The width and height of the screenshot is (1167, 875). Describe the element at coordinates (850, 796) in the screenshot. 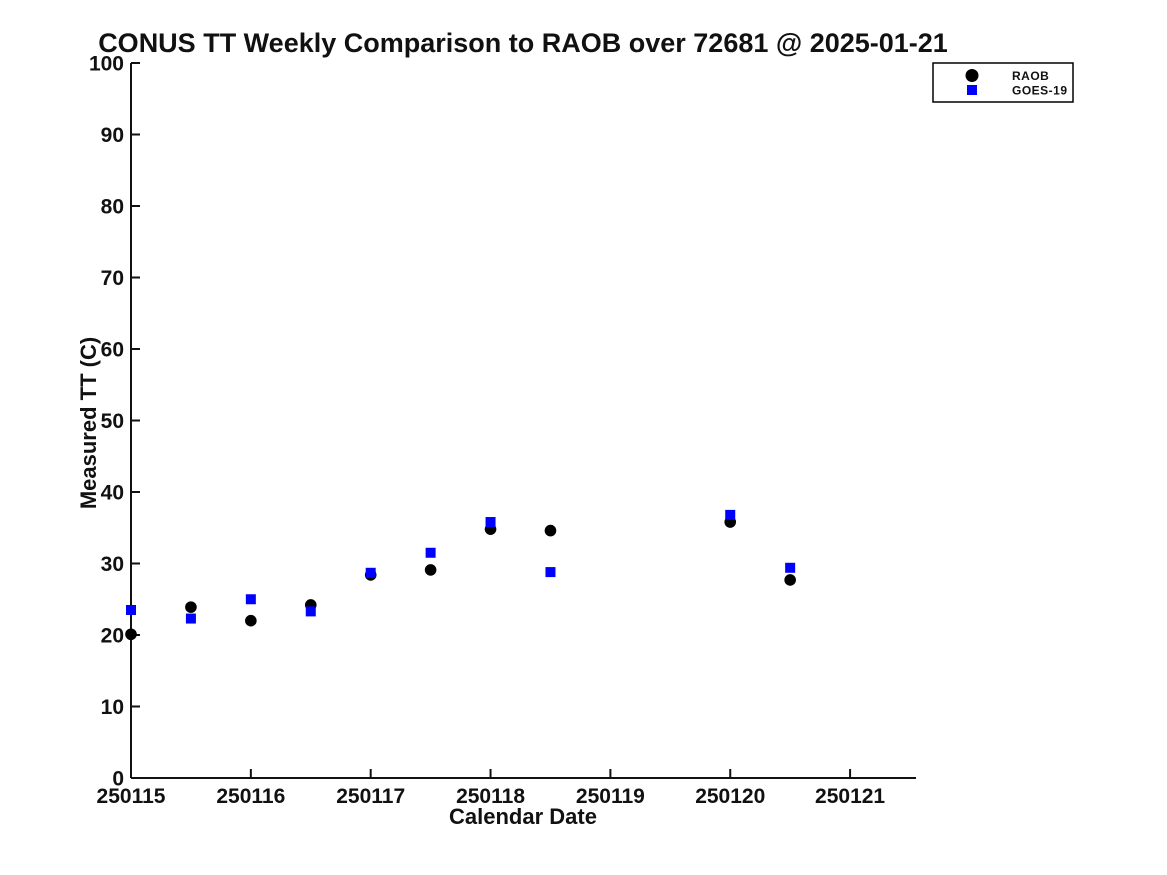

I see `x-tick-label: 250121` at that location.